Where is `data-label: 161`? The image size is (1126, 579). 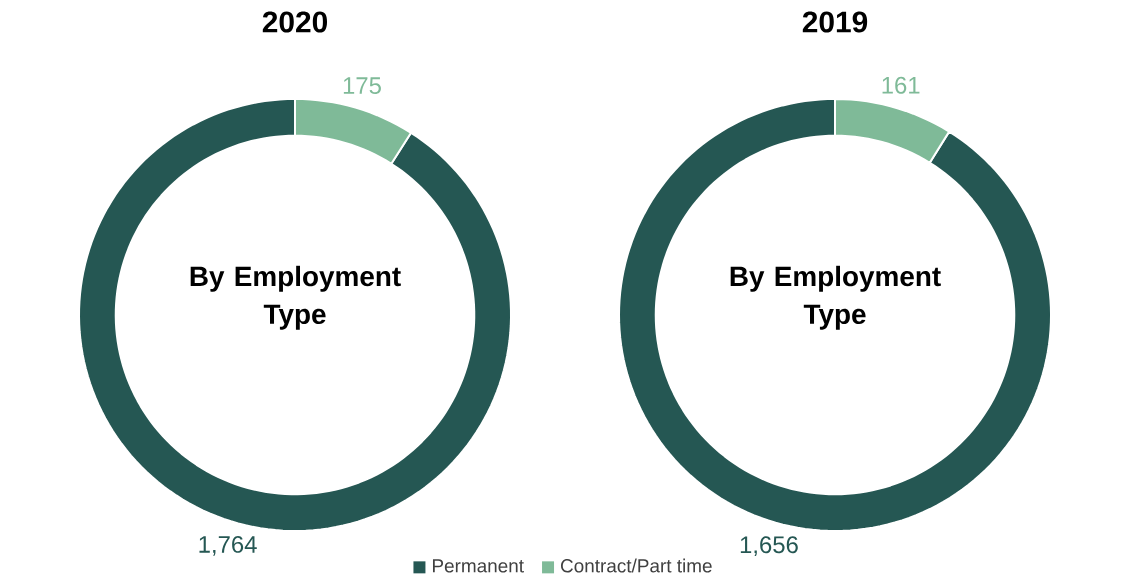 data-label: 161 is located at coordinates (901, 85).